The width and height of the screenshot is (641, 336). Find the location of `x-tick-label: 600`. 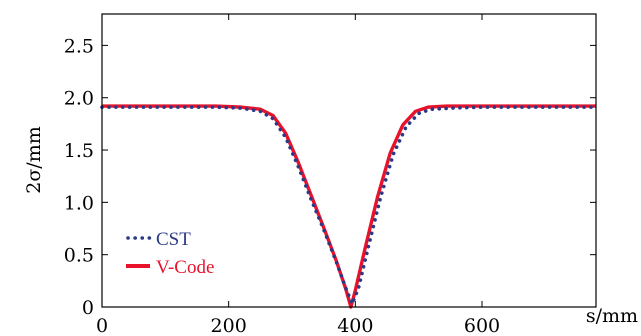

x-tick-label: 600 is located at coordinates (482, 325).